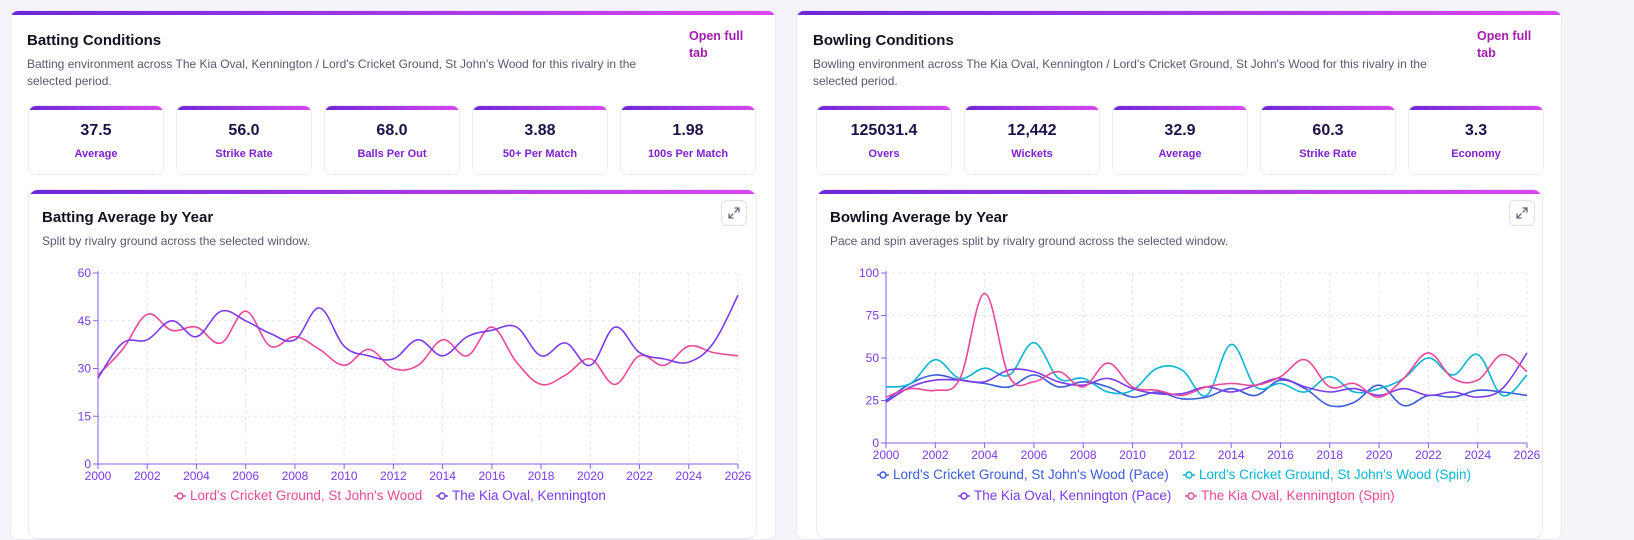  What do you see at coordinates (1298, 495) in the screenshot?
I see `legend-label: The Kia Oval, Kennington (Spin)` at bounding box center [1298, 495].